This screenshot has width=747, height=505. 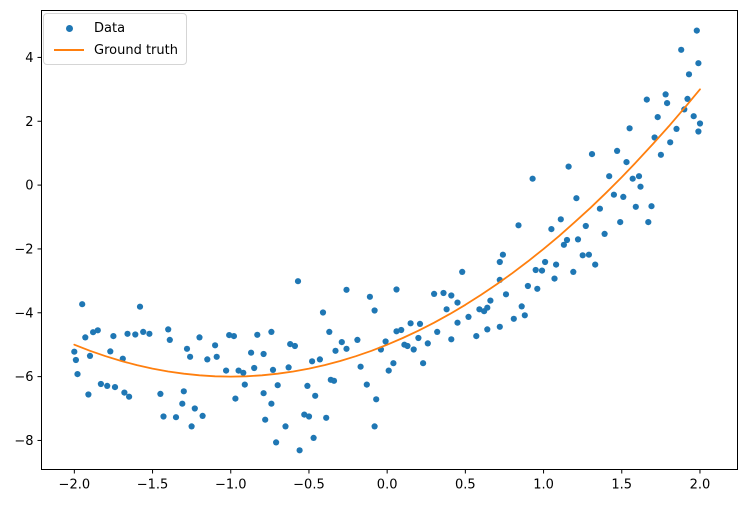 What do you see at coordinates (110, 28) in the screenshot?
I see `legend-label-data: Data` at bounding box center [110, 28].